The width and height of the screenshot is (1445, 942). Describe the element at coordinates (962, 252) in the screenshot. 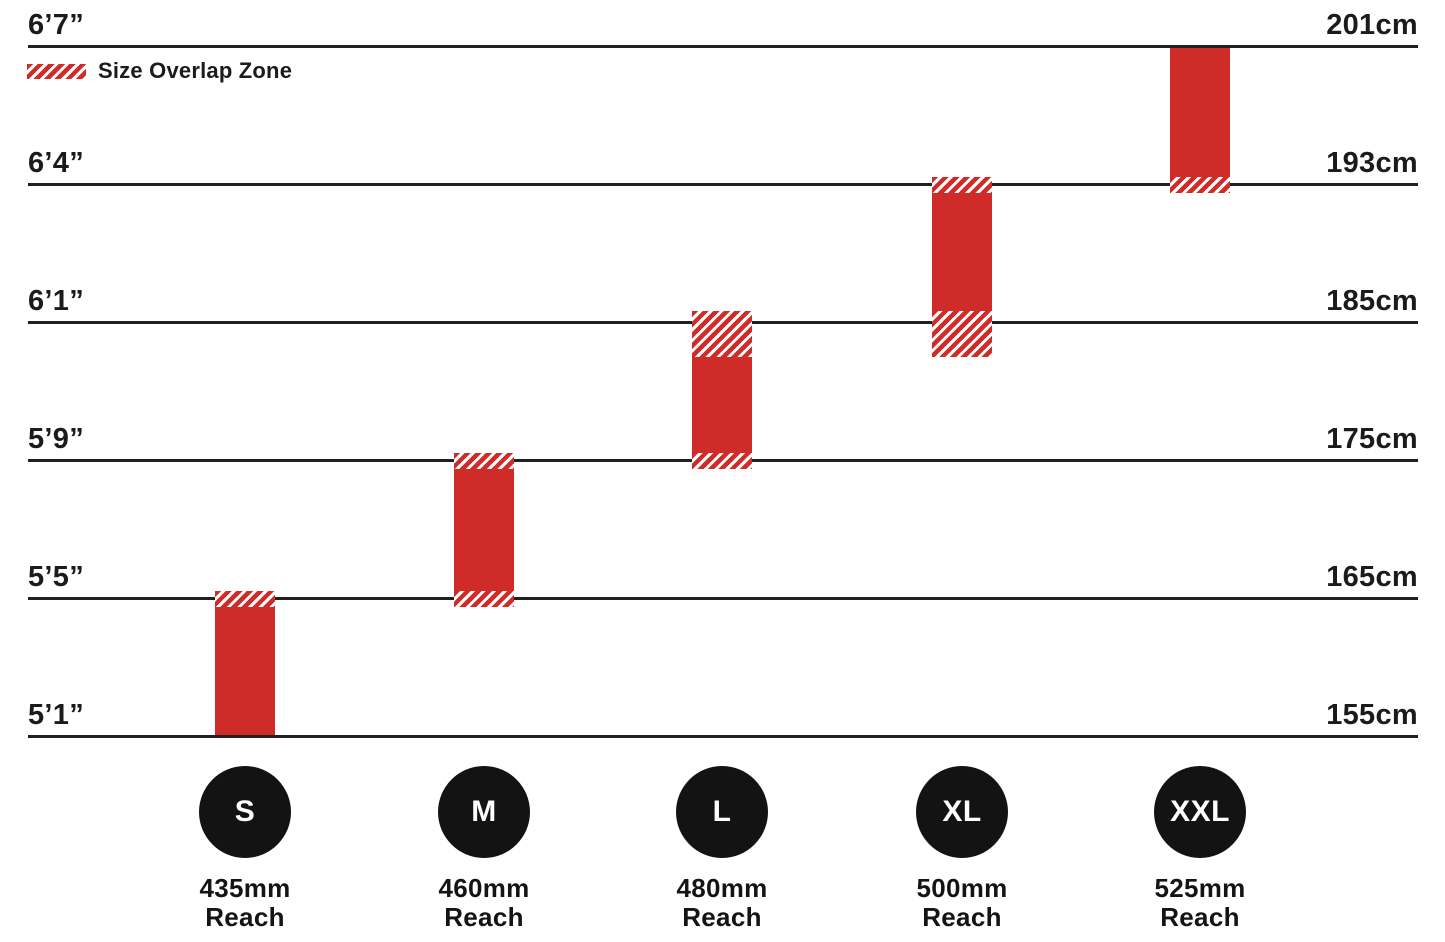

I see `bar-XL-range` at that location.